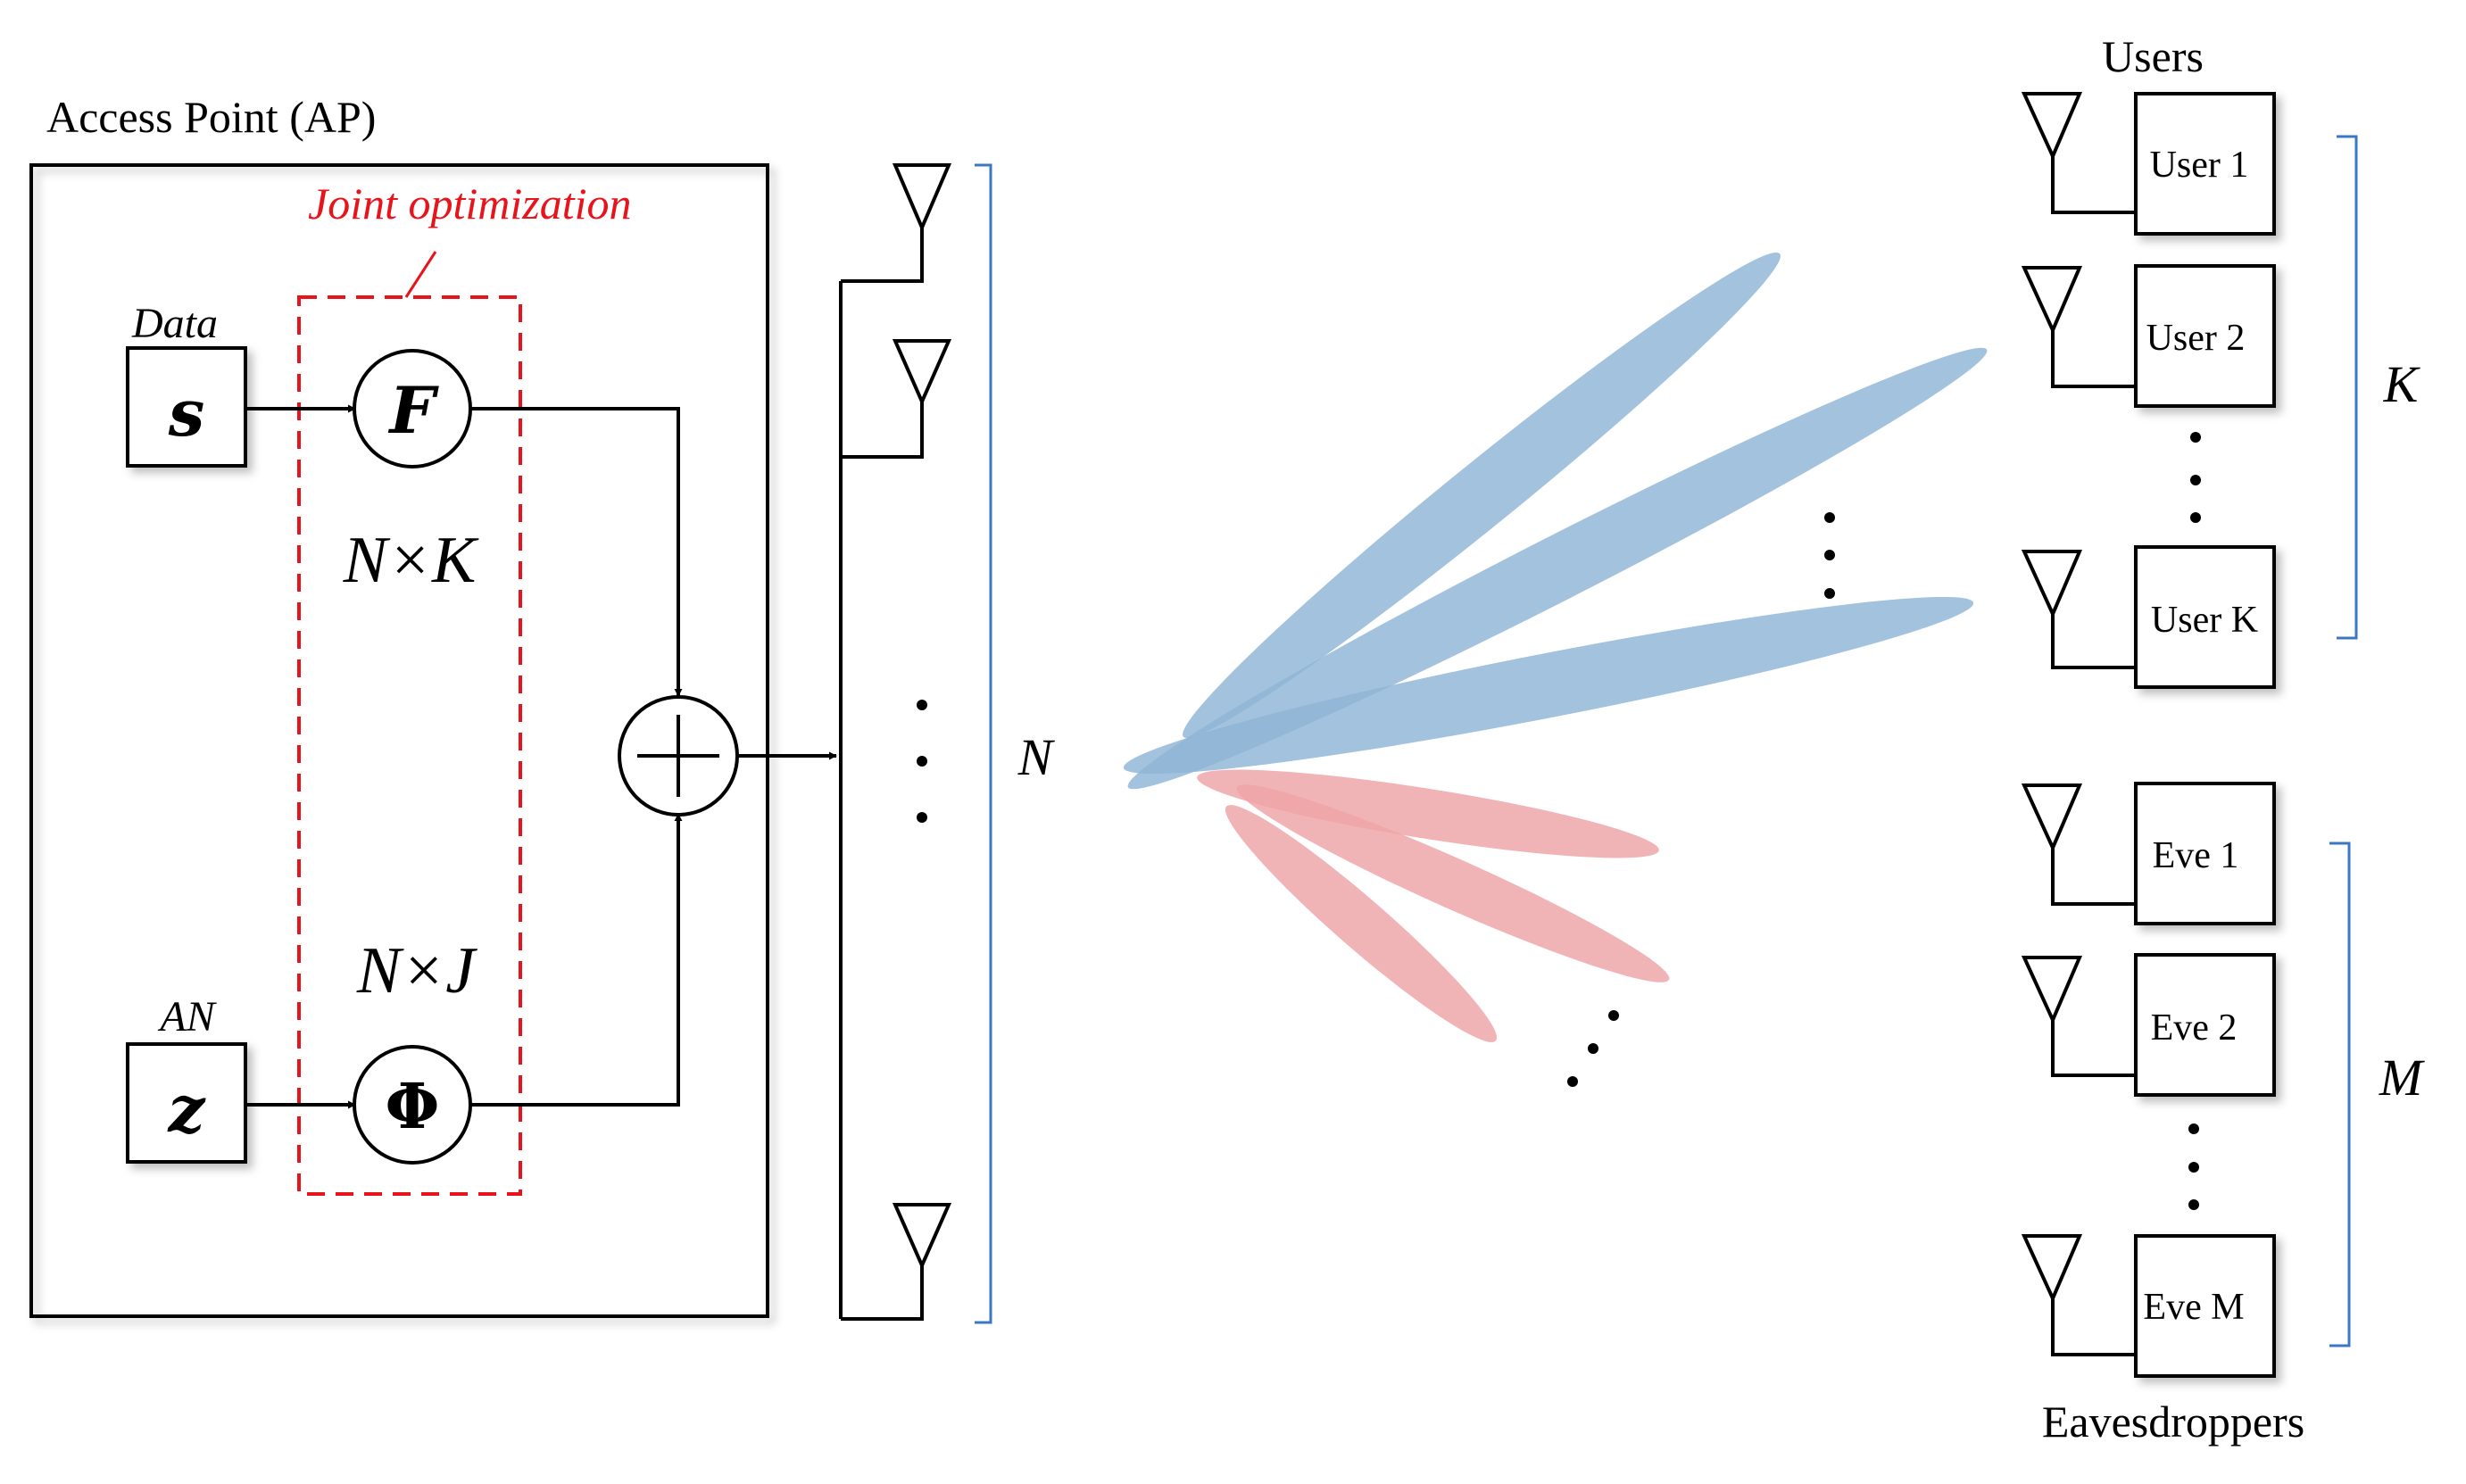 This screenshot has height=1484, width=2466. What do you see at coordinates (2193, 1307) in the screenshot?
I see `eve-m-label: Eve M` at bounding box center [2193, 1307].